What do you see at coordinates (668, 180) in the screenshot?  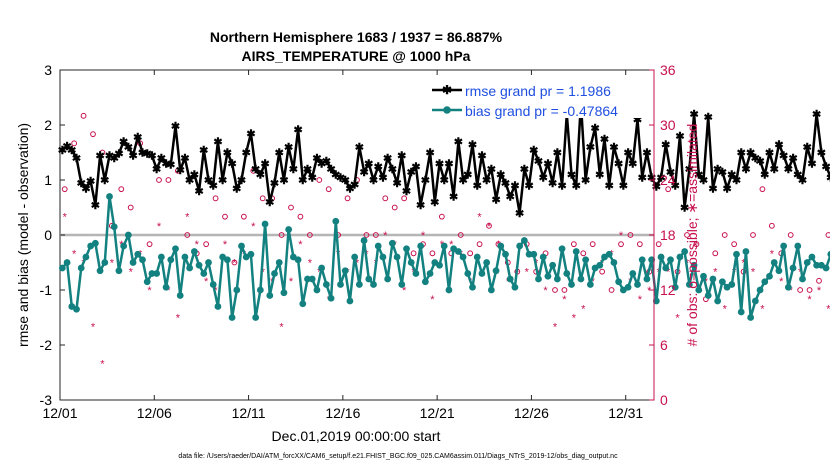 I see `y-right-tick-label: 24` at bounding box center [668, 180].